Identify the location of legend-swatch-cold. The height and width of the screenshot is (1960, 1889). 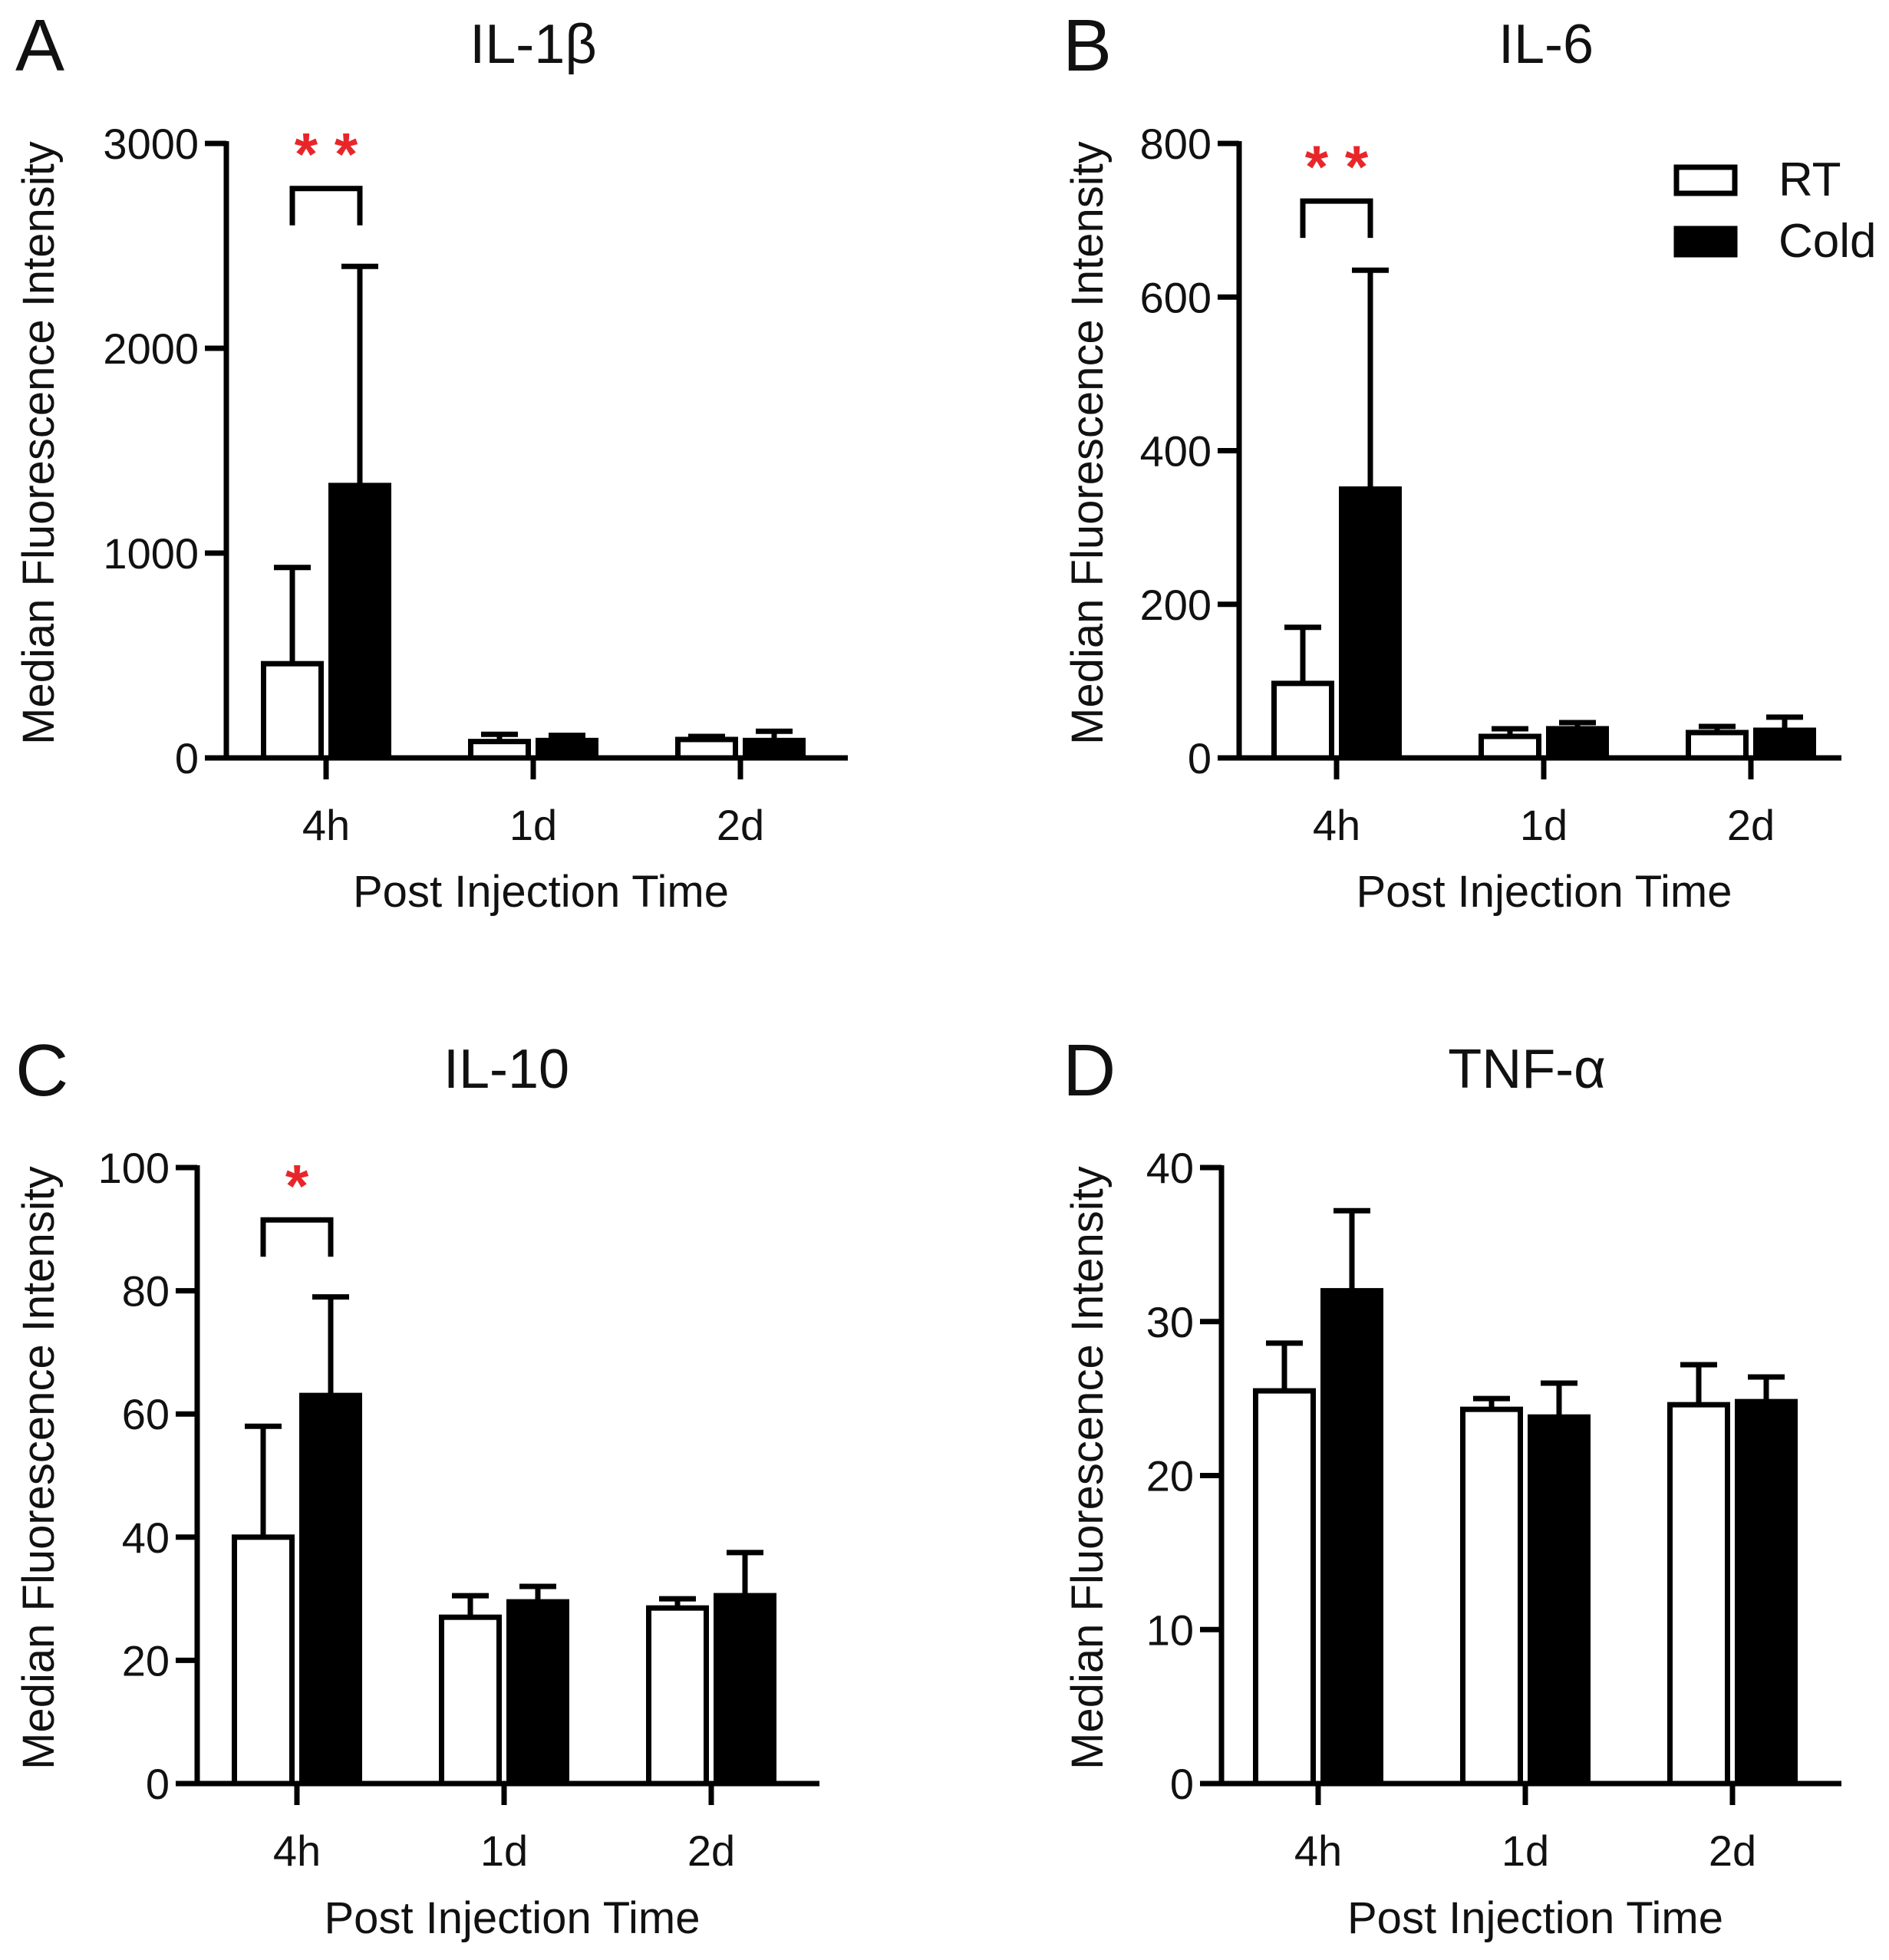
(1705, 242).